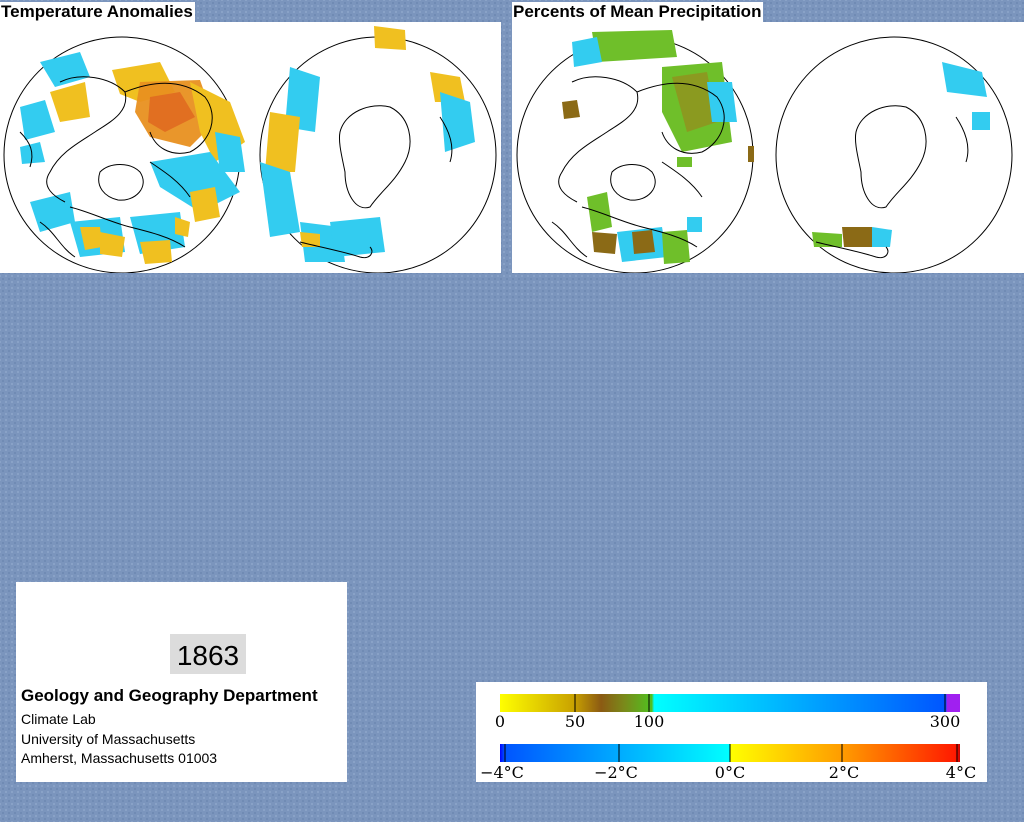  What do you see at coordinates (727, 712) in the screenshot?
I see `precipitation-scale: 0 50 100 300` at bounding box center [727, 712].